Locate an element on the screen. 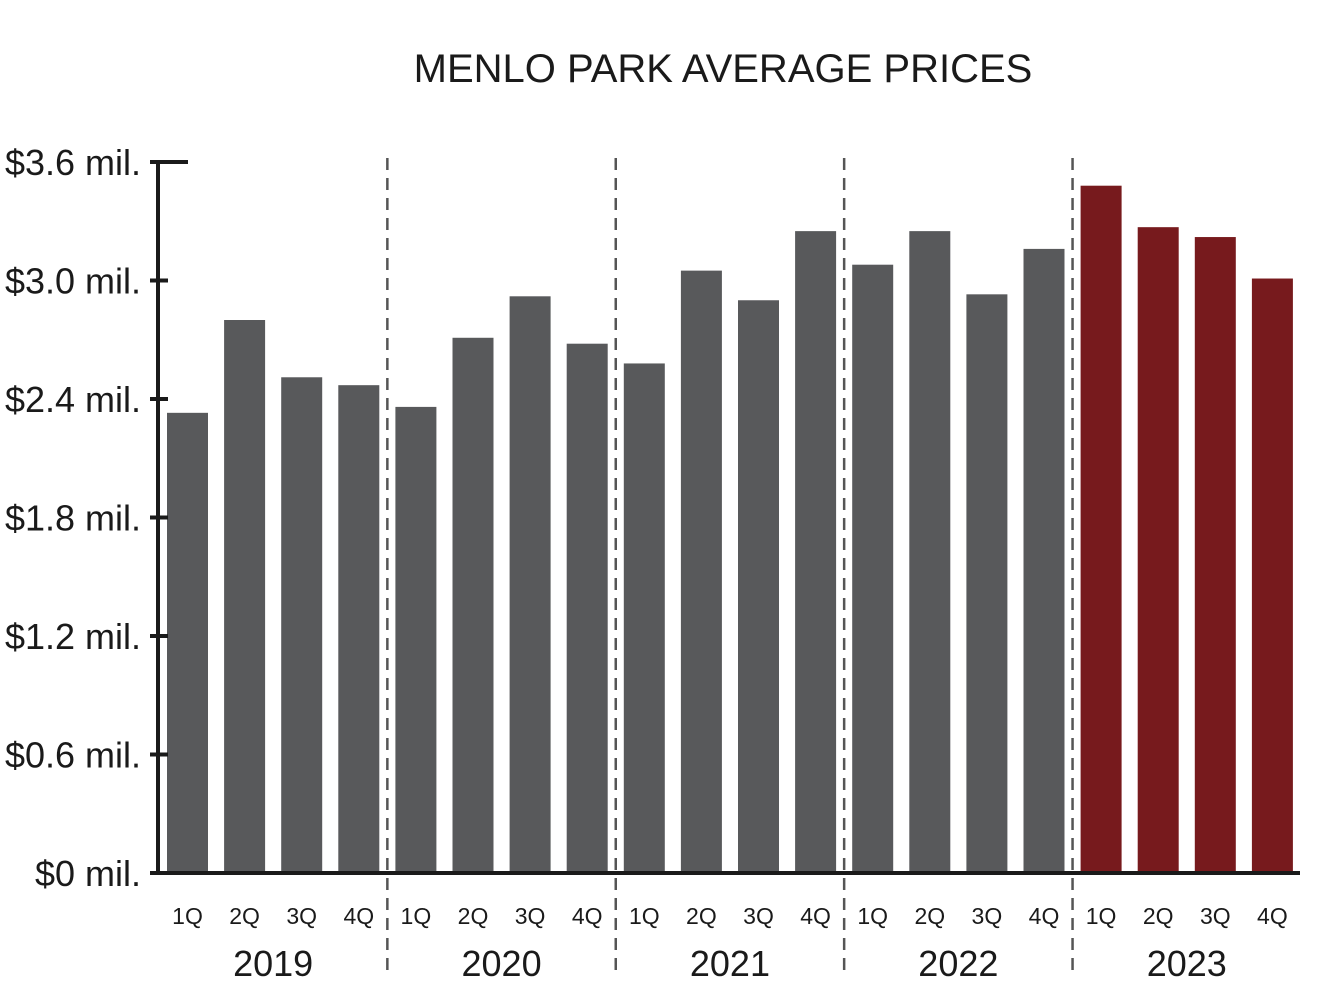  bar-2021-3Q is located at coordinates (758, 586).